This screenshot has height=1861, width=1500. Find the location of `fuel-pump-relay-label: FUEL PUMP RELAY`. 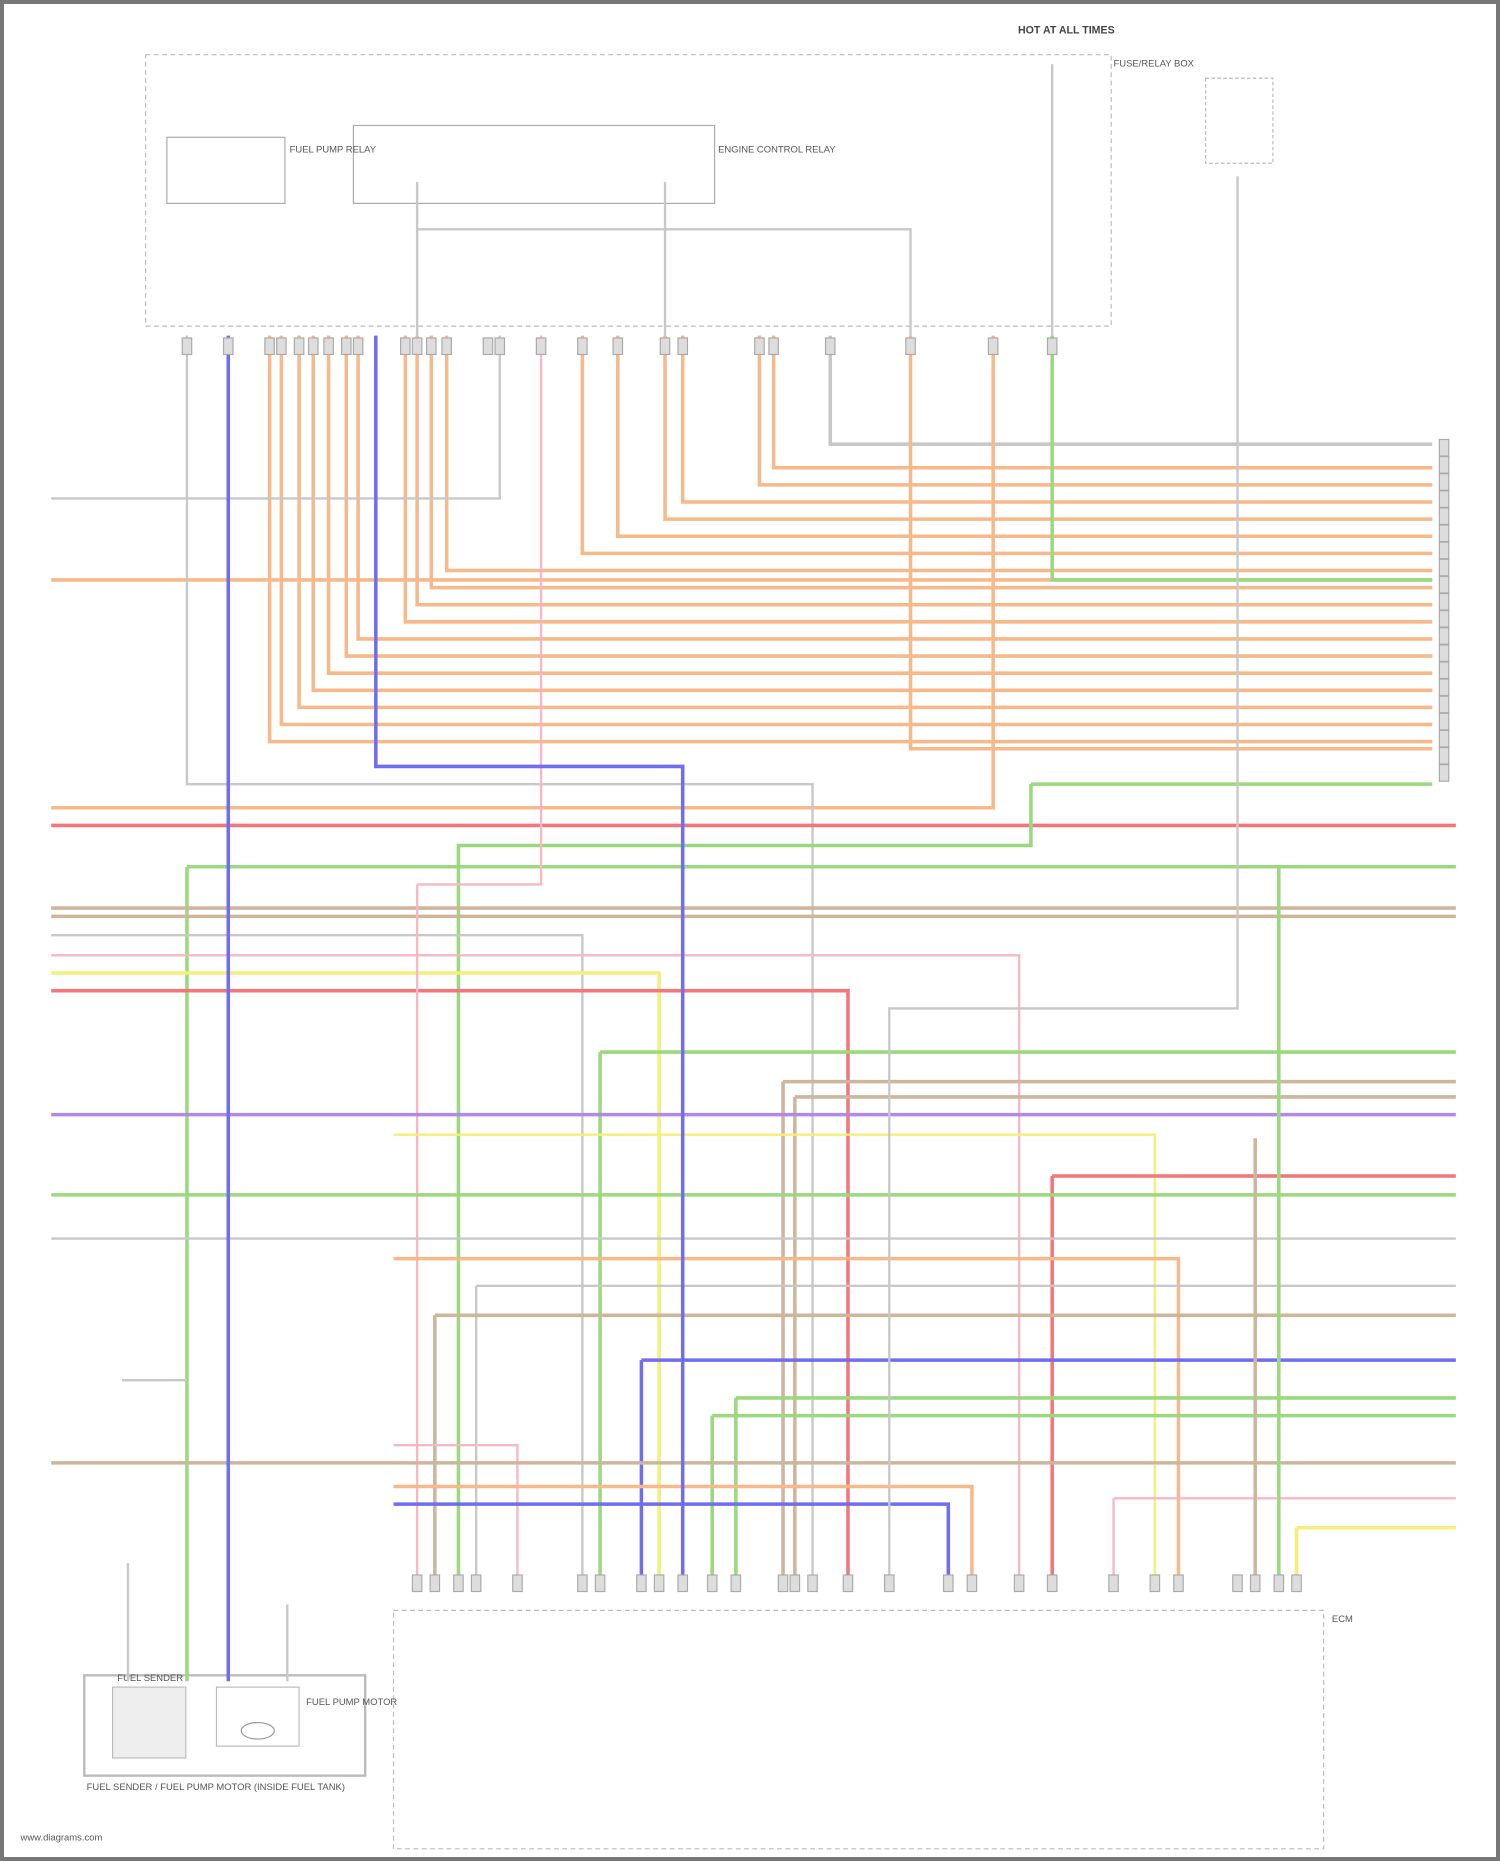

fuel-pump-relay-label: FUEL PUMP RELAY is located at coordinates (333, 150).